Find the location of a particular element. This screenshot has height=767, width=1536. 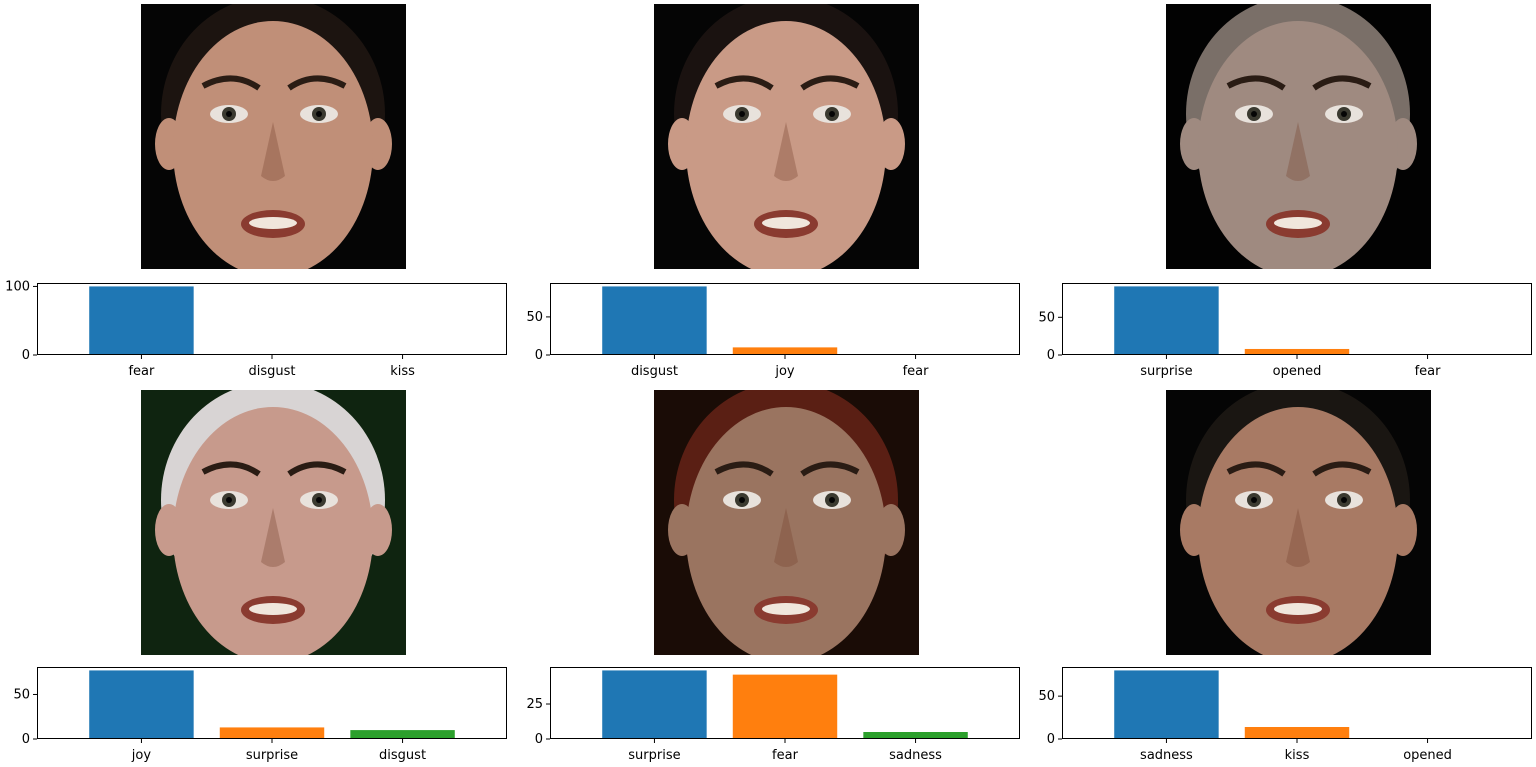

bar-chart-6: 0 50 sadness kiss opened is located at coordinates (1285, 717).